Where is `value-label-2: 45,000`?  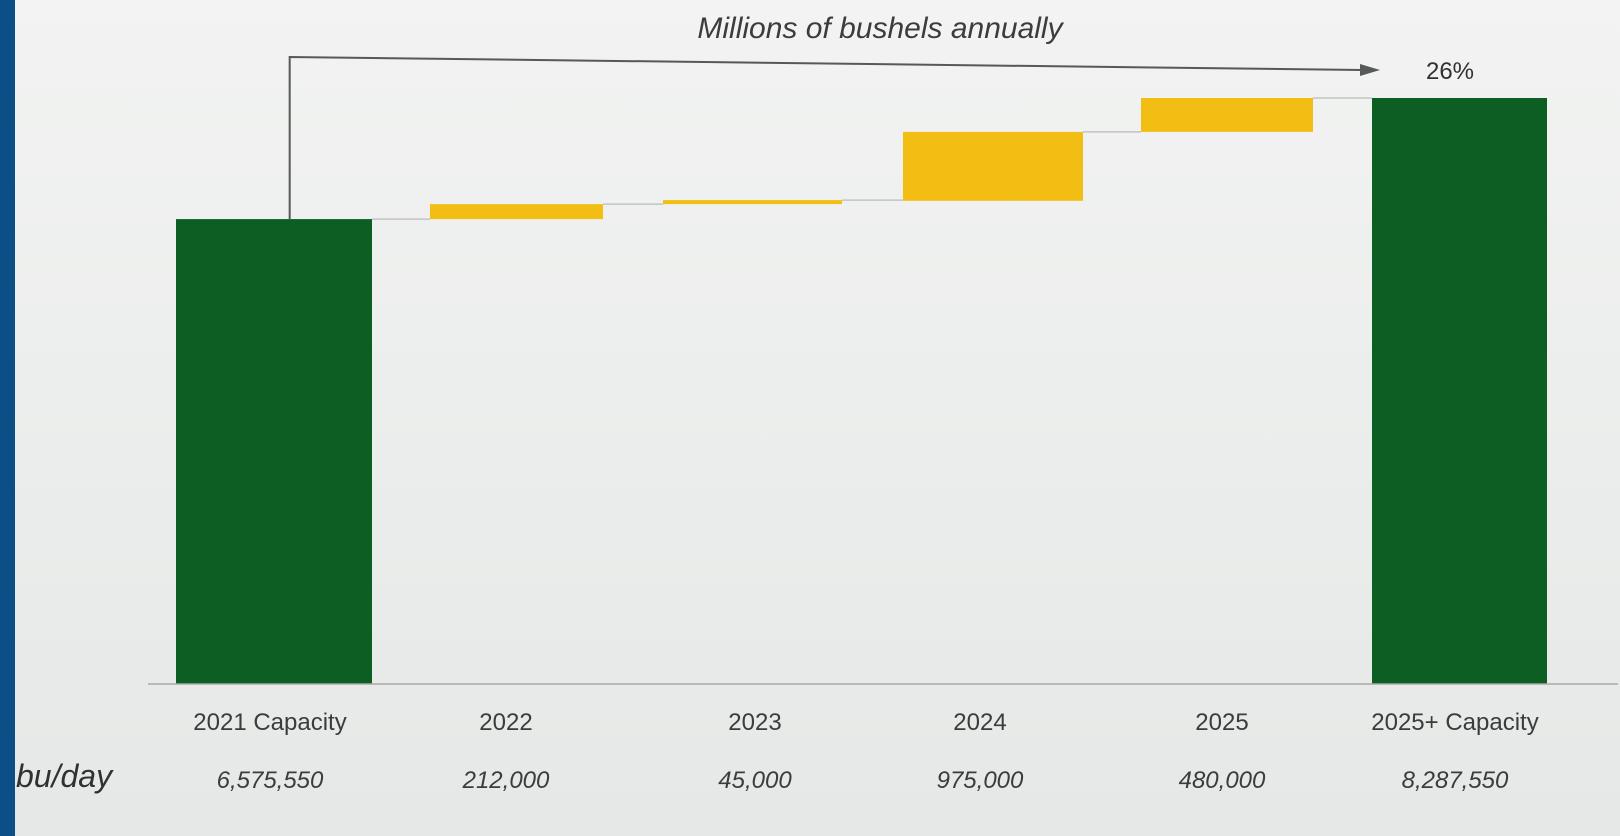 value-label-2: 45,000 is located at coordinates (755, 780).